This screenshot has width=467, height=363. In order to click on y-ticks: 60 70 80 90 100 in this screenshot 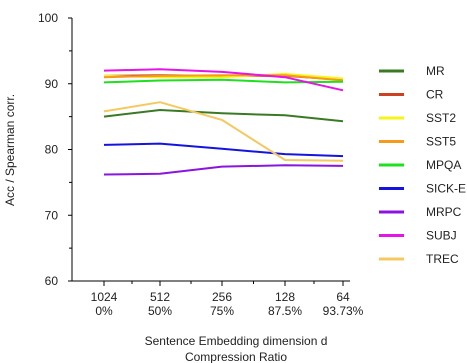, I will do `click(55, 149)`.